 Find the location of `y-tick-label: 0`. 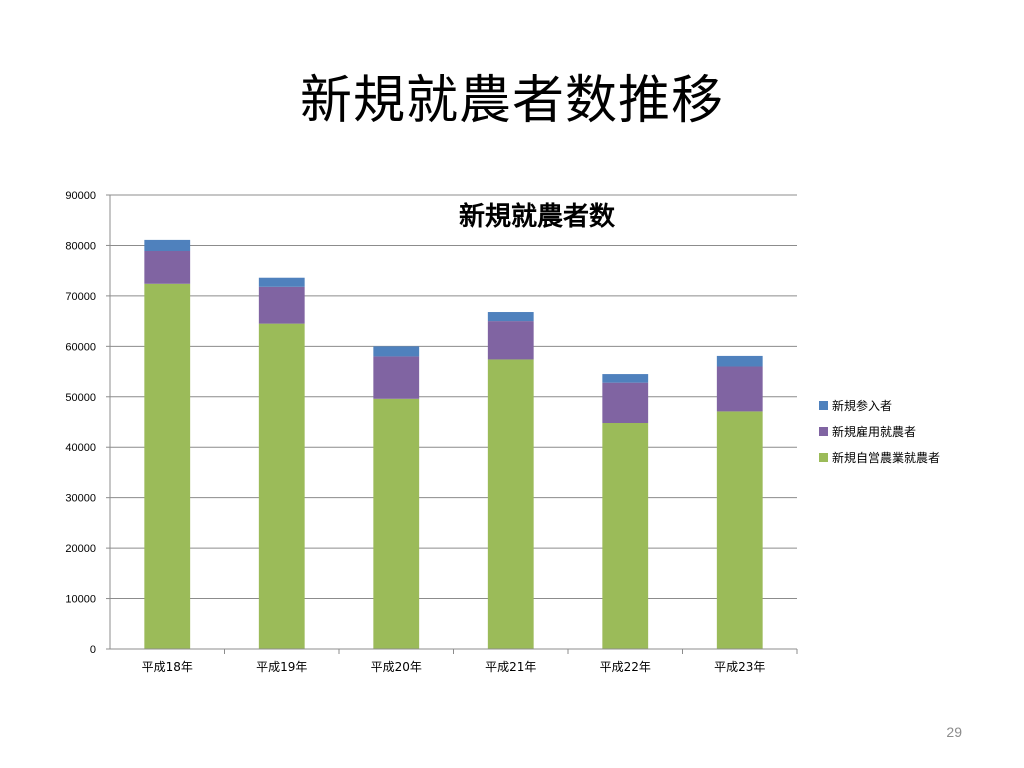

y-tick-label: 0 is located at coordinates (93, 650).